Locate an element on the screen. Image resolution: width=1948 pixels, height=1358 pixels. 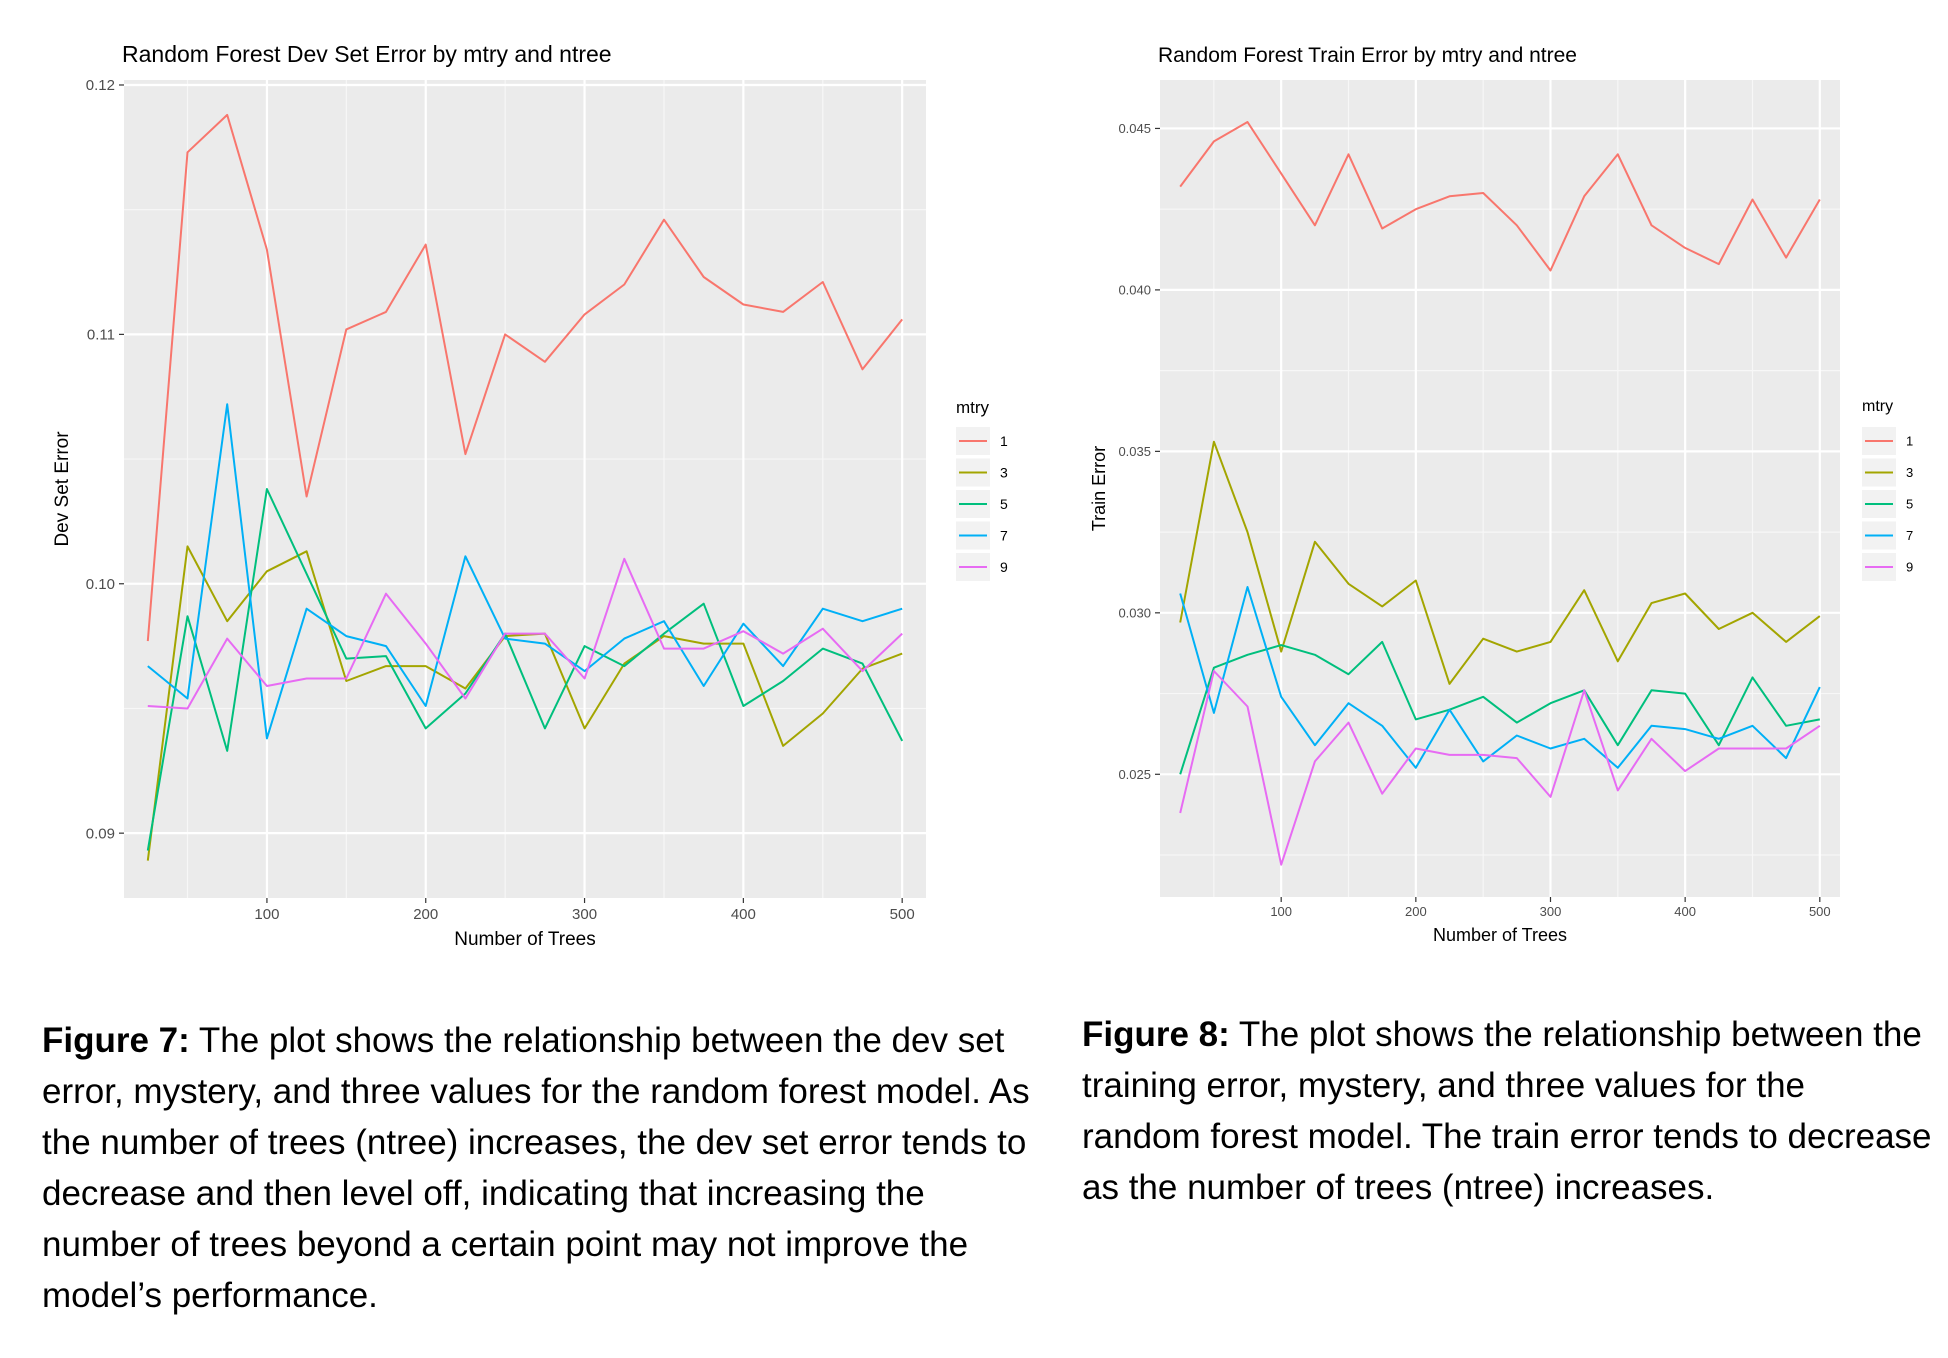
y-tick-label: 0.09 is located at coordinates (100, 833).